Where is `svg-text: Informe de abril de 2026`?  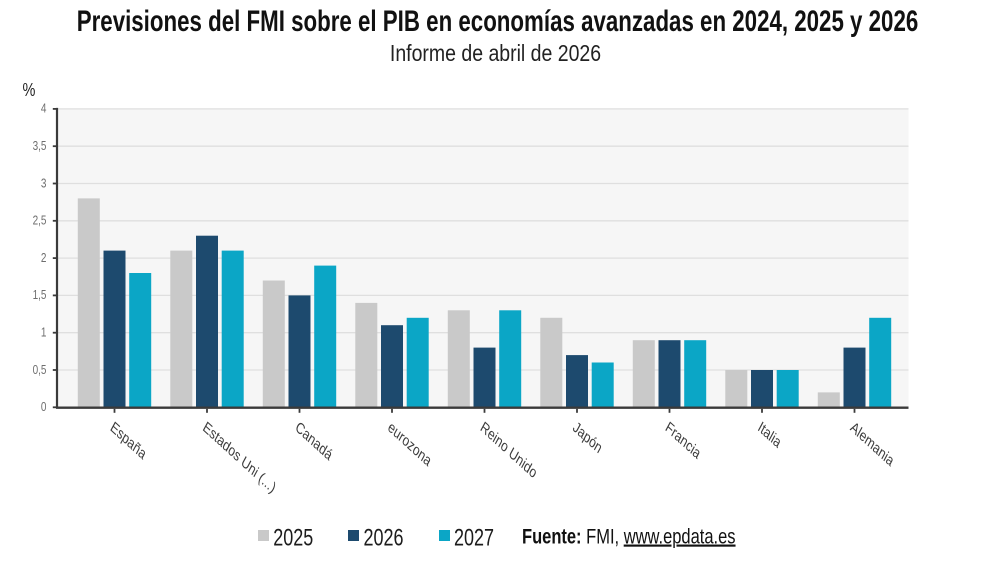 svg-text: Informe de abril de 2026 is located at coordinates (495, 53).